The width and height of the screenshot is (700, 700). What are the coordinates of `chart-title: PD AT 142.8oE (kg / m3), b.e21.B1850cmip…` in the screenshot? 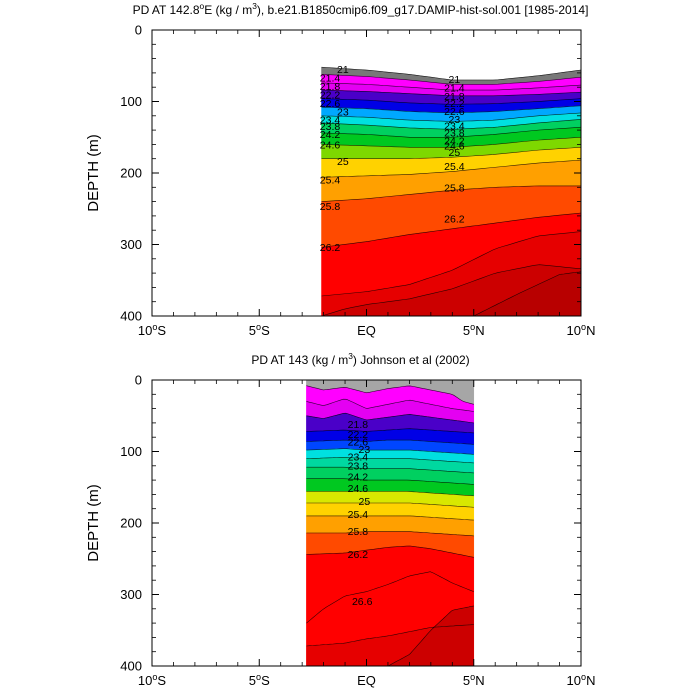 It's located at (361, 9).